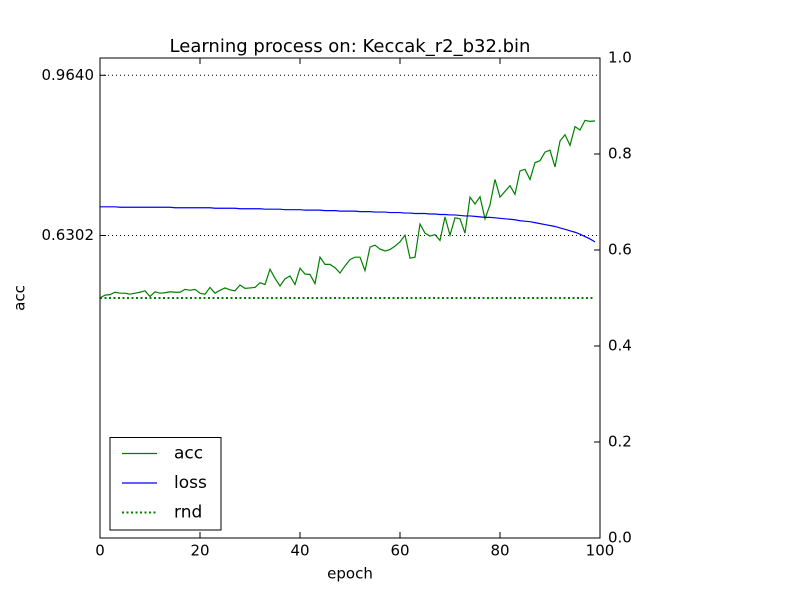  What do you see at coordinates (620, 154) in the screenshot?
I see `y2-tick-label: 0.8` at bounding box center [620, 154].